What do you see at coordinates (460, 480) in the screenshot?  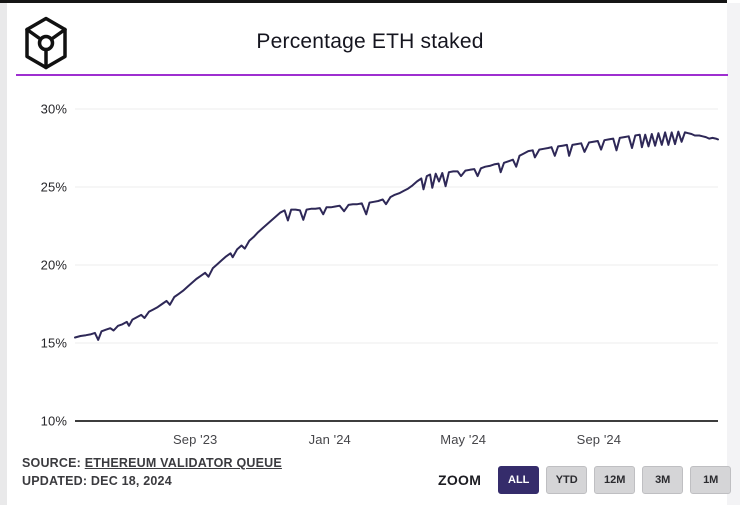 I see `zoom-label: ZOOM` at bounding box center [460, 480].